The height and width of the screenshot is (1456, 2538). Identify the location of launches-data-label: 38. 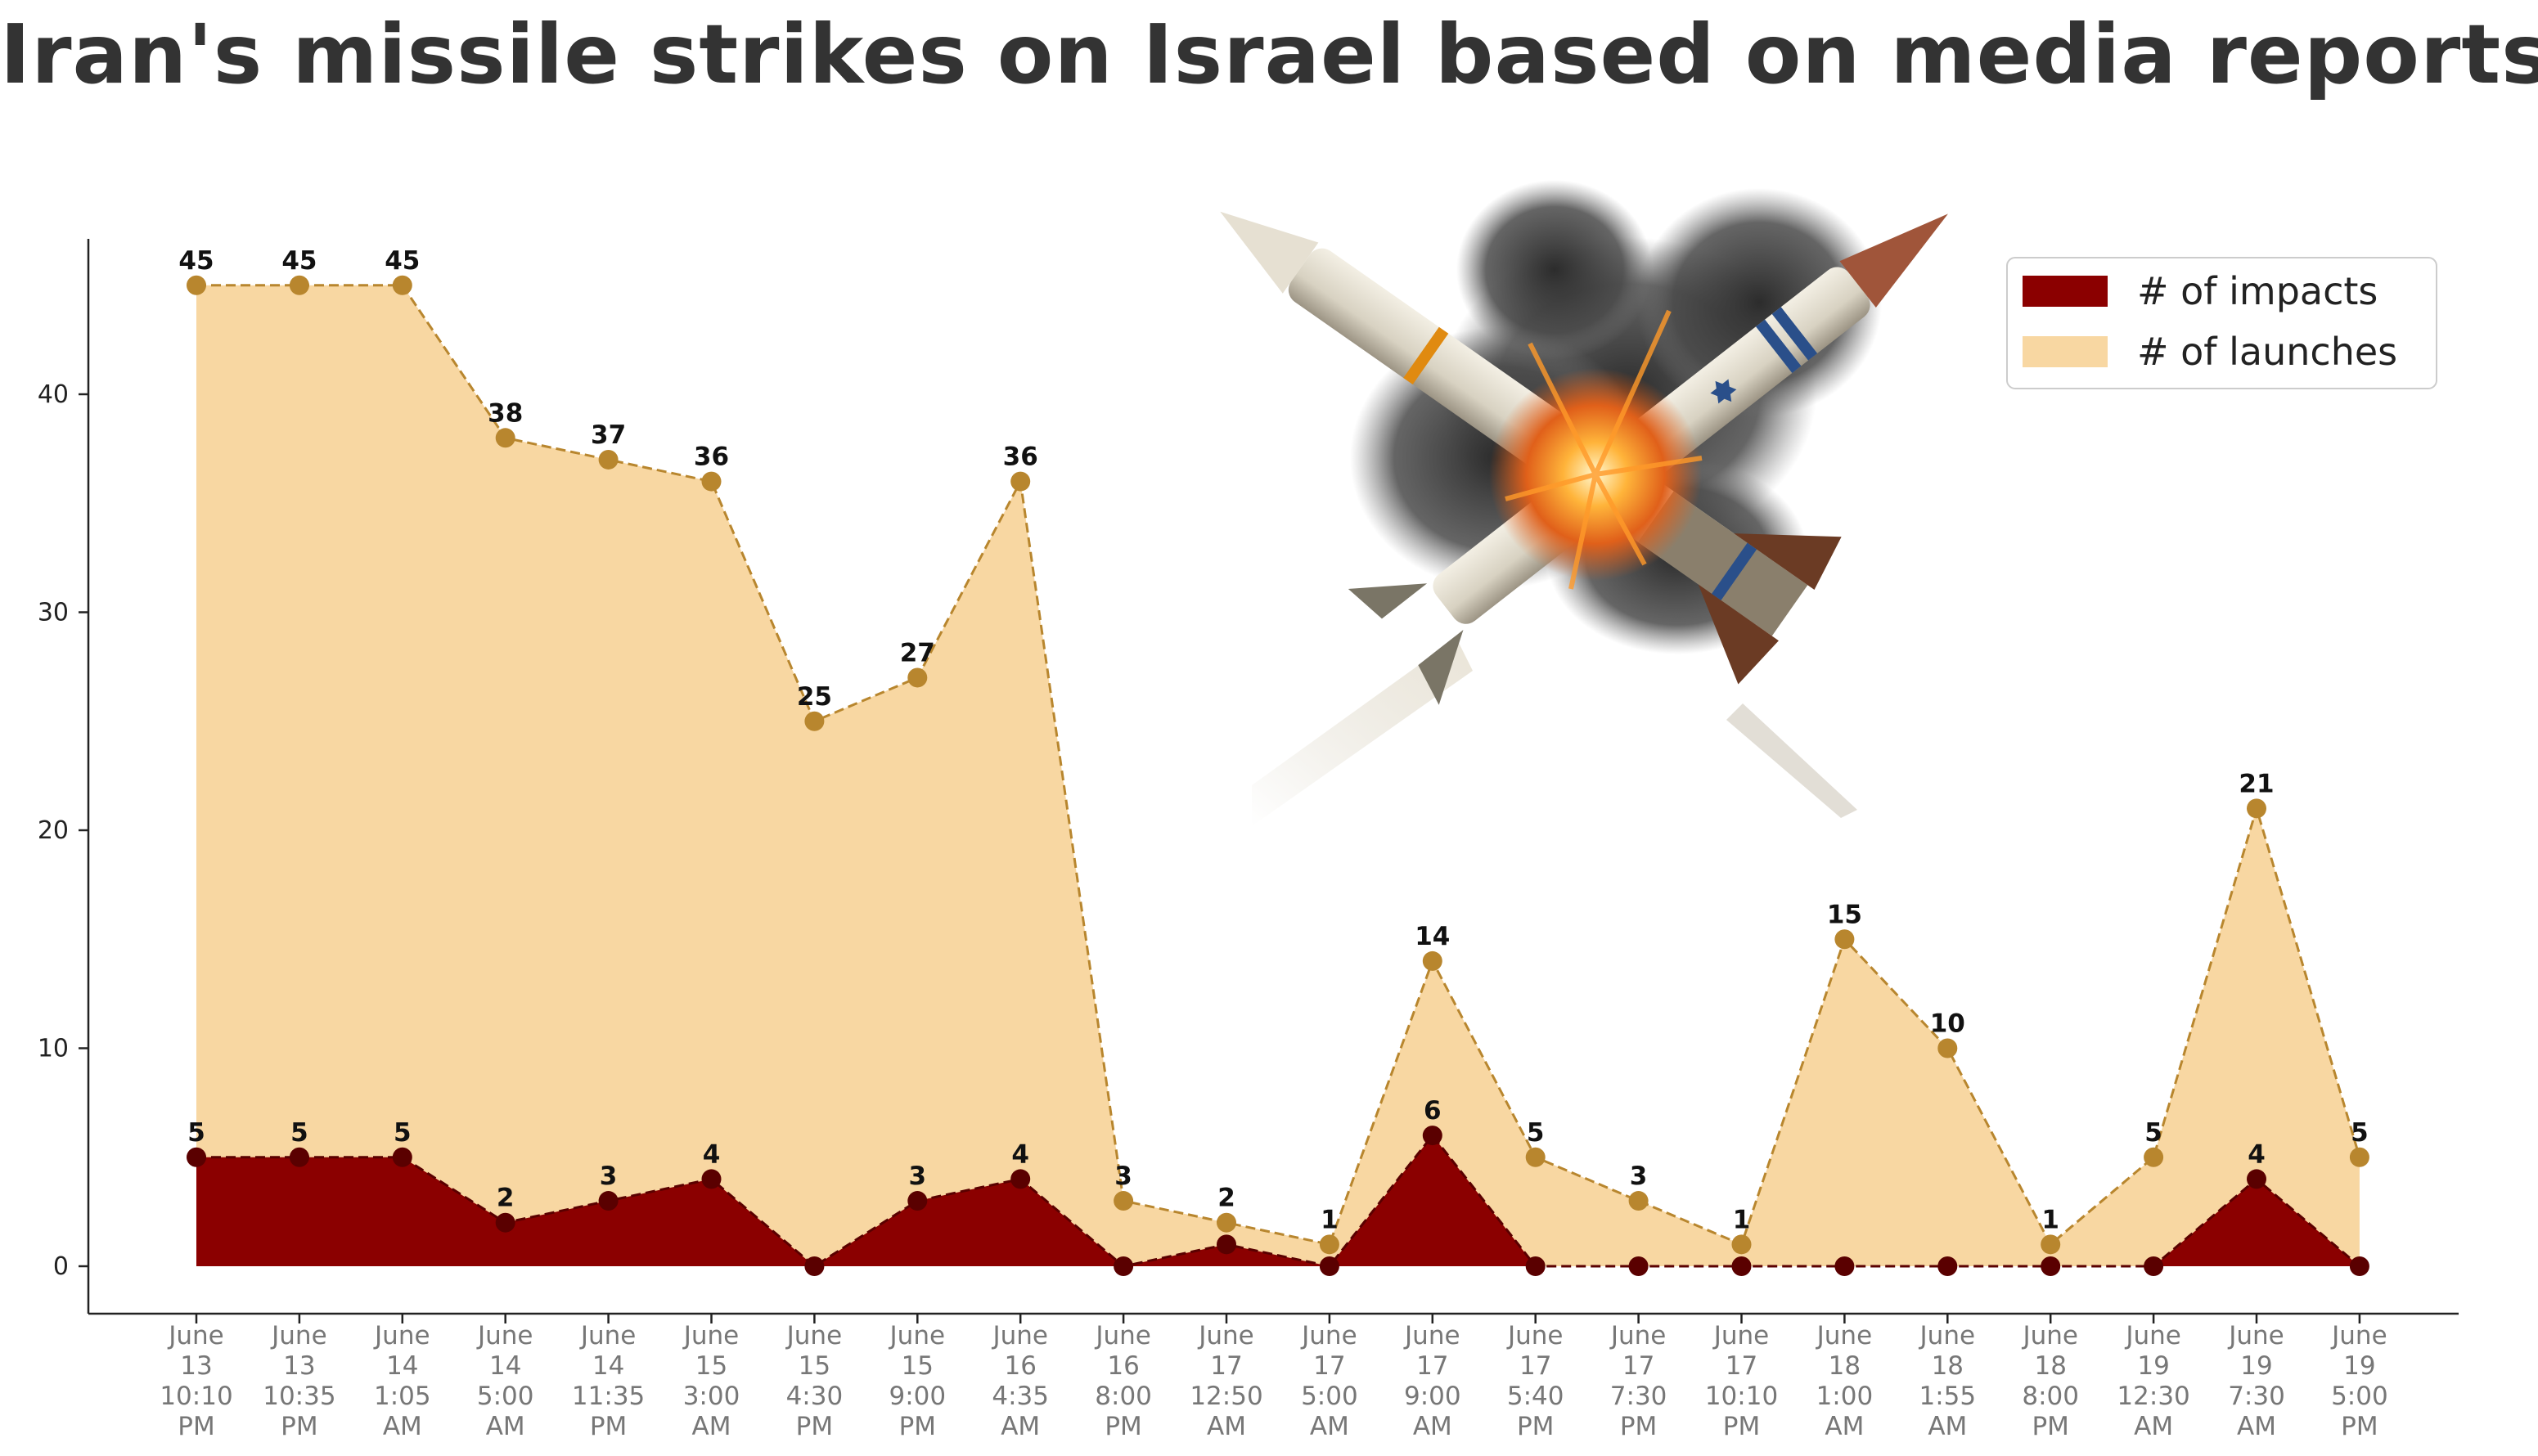
(506, 413).